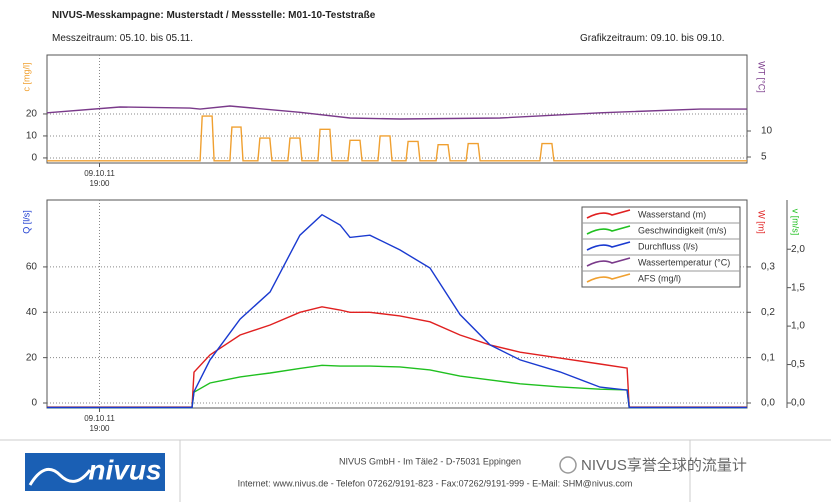 The image size is (831, 502). Describe the element at coordinates (122, 38) in the screenshot. I see `period: Messzeitraum: 05.10. bis 05.11.` at that location.